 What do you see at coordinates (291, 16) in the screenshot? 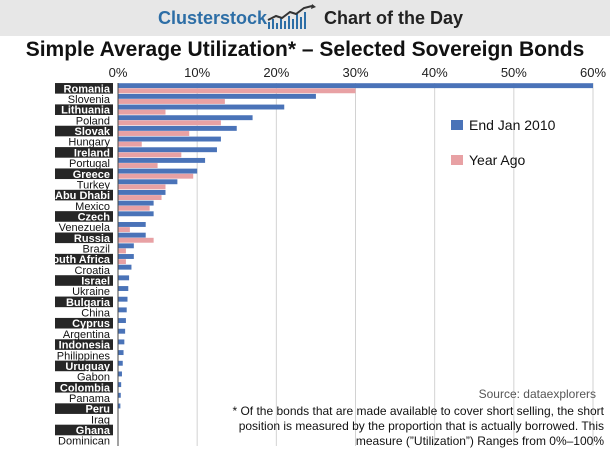
I see `chart-trend-icon` at bounding box center [291, 16].